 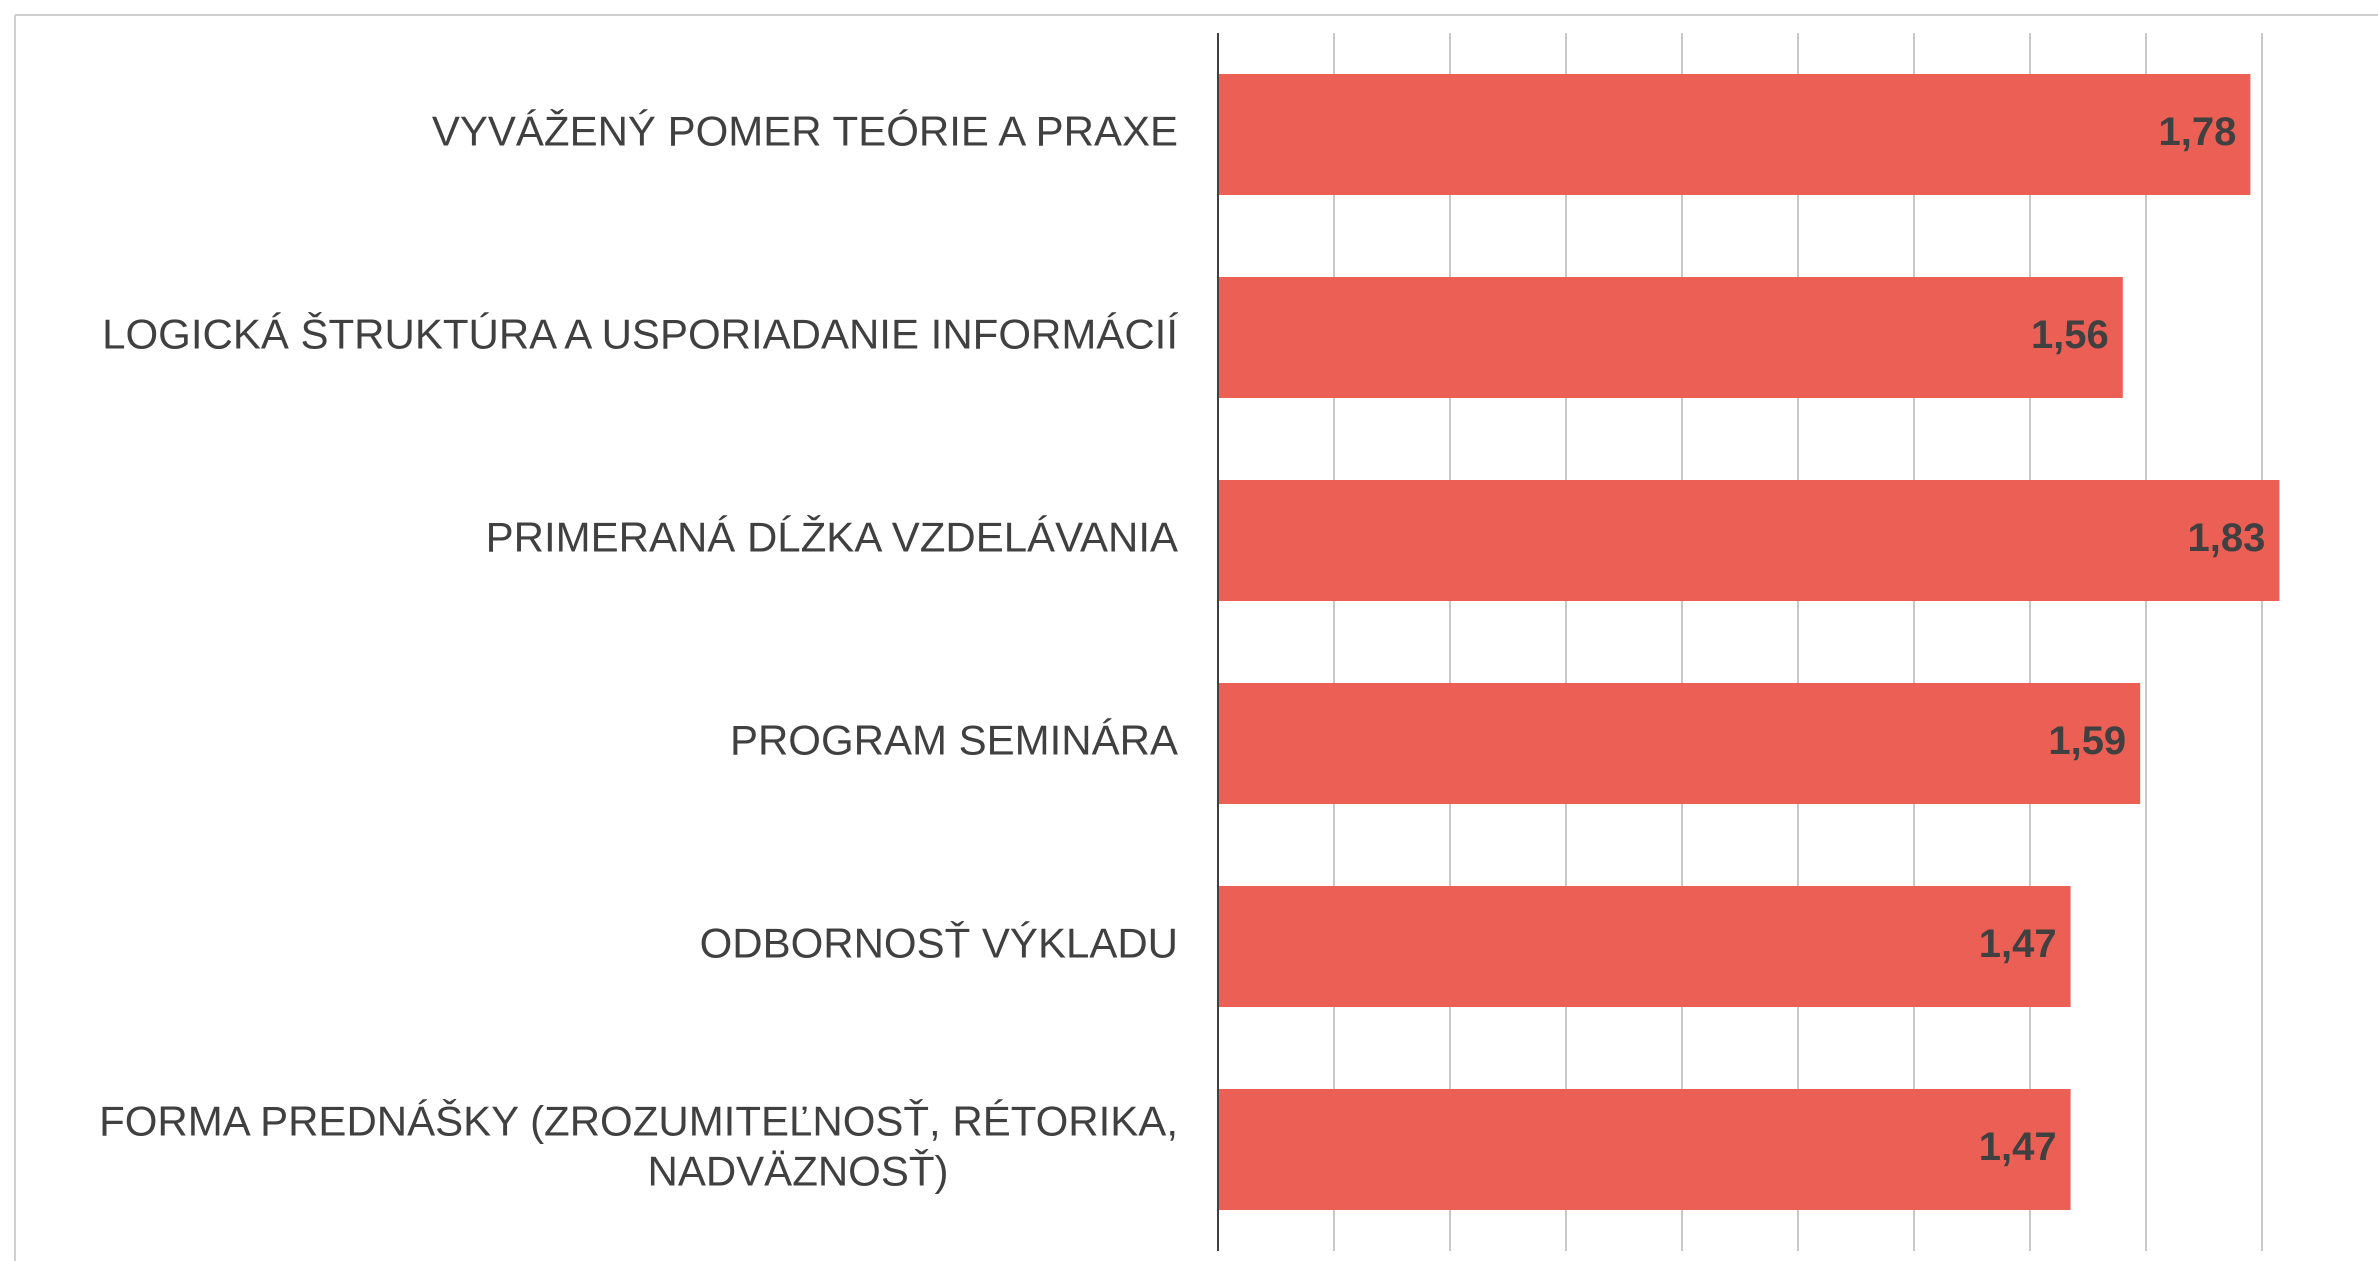 What do you see at coordinates (939, 943) in the screenshot?
I see `y-tick-label: ODBORNOSŤ VÝKLADU` at bounding box center [939, 943].